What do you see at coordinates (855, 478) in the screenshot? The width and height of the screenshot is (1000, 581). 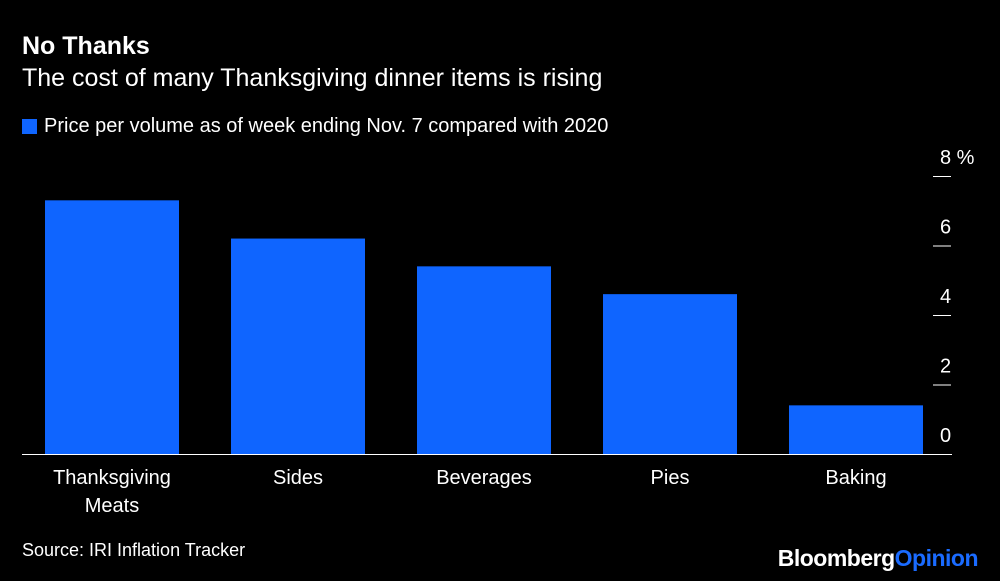 I see `x-tick-label: Baking` at bounding box center [855, 478].